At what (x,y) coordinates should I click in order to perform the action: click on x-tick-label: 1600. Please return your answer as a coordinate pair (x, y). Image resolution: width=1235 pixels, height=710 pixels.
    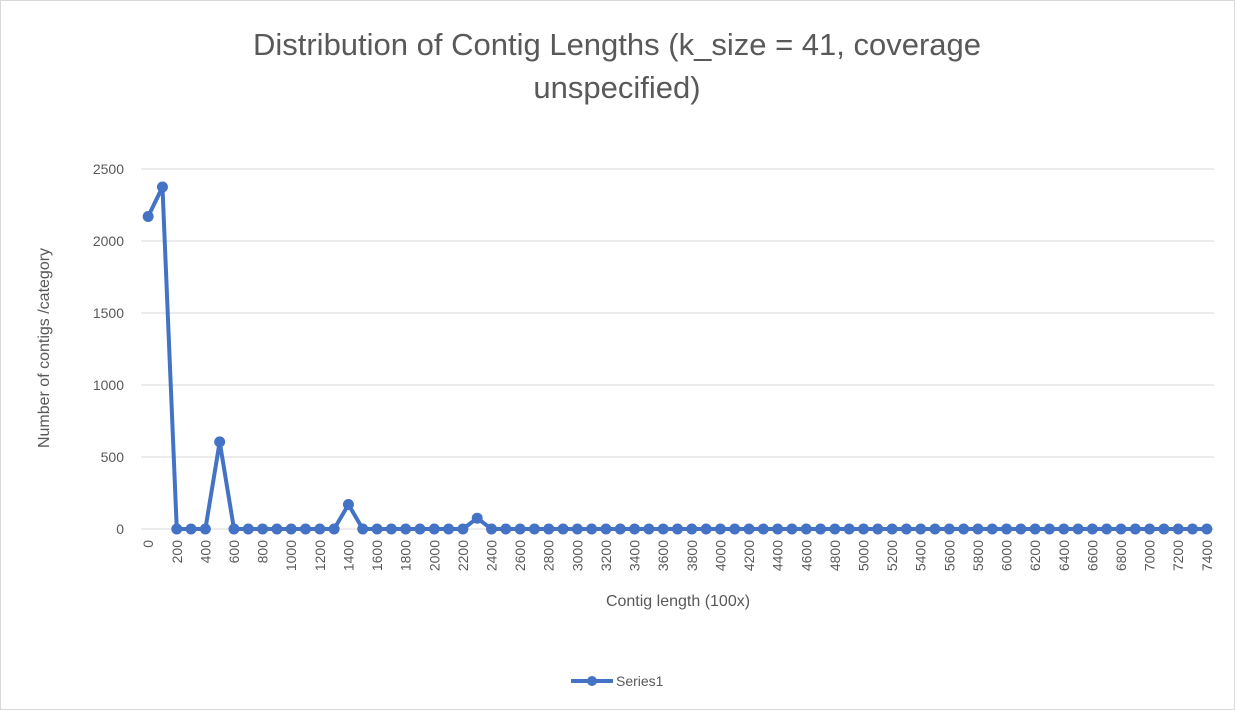
    Looking at the image, I should click on (377, 555).